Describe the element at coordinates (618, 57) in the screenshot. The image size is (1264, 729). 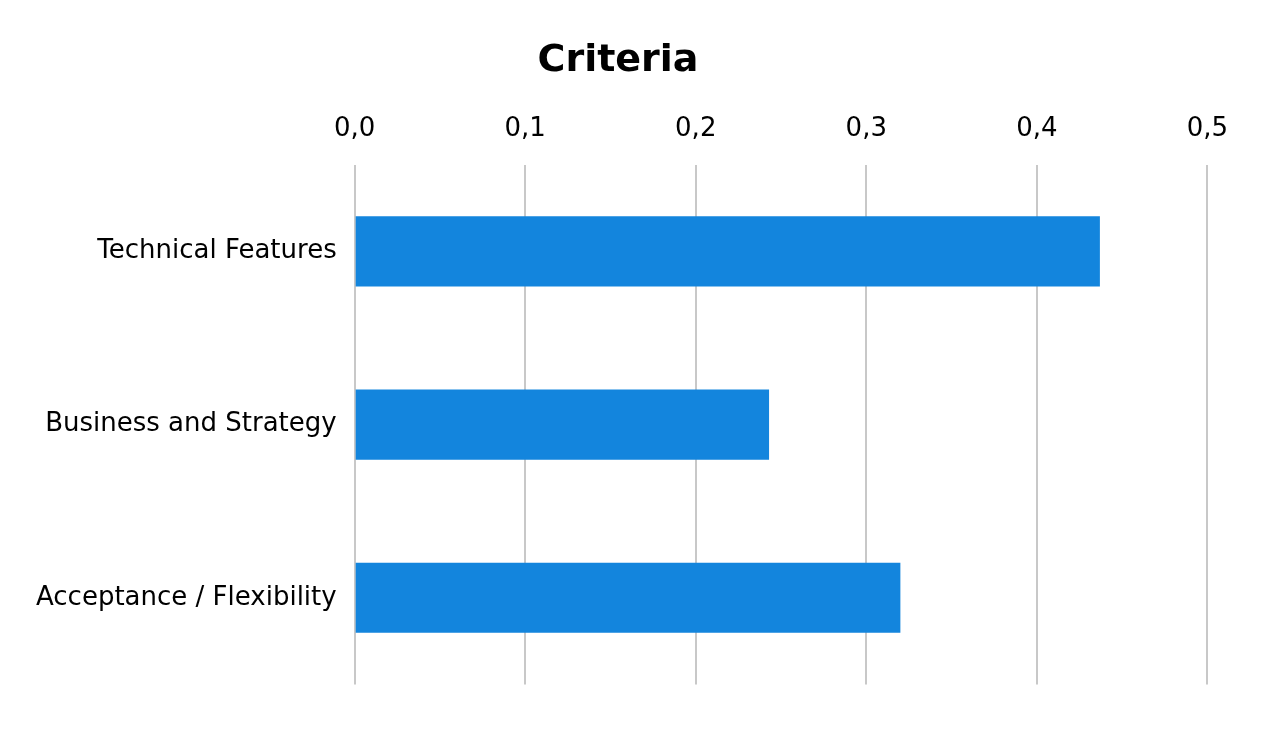
I see `chart-title: Criteria` at that location.